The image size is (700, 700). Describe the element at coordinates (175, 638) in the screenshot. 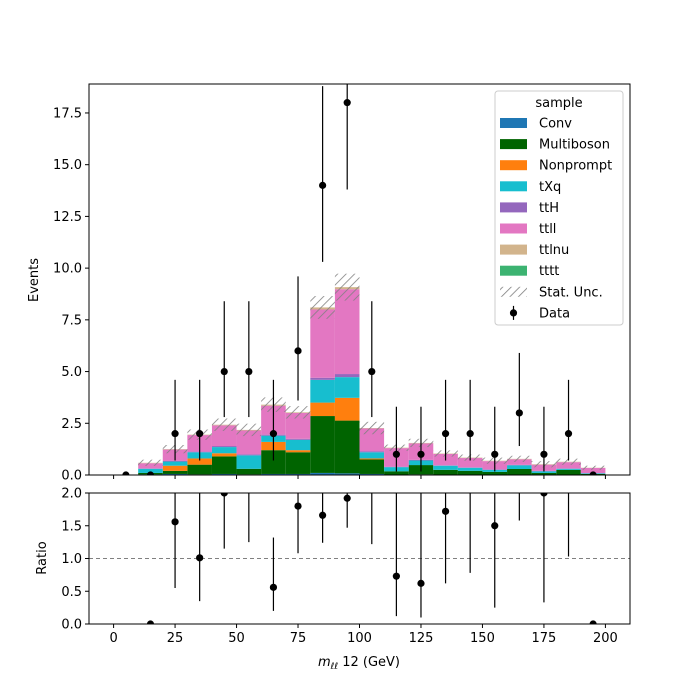

I see `x-tick-label-1: 25` at that location.